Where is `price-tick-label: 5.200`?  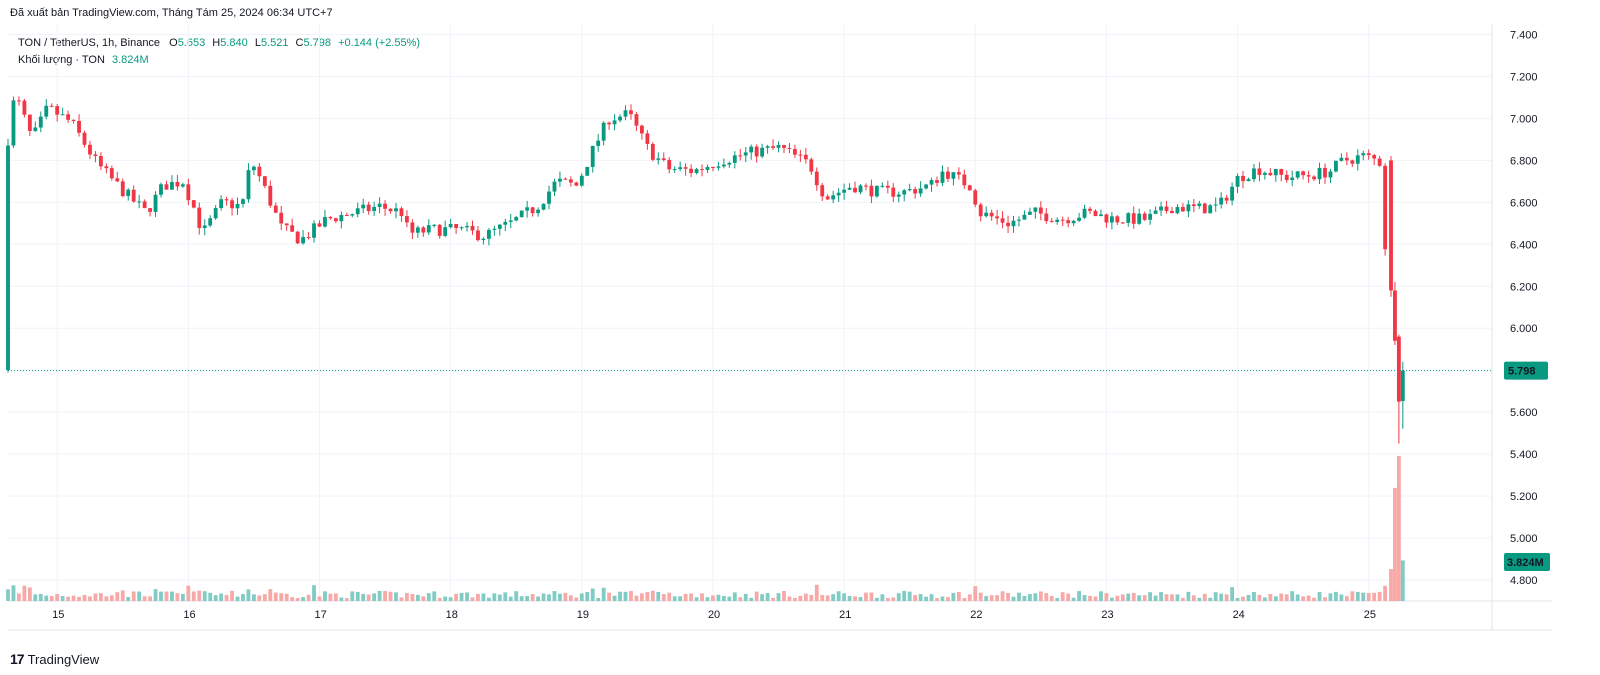 price-tick-label: 5.200 is located at coordinates (1524, 497).